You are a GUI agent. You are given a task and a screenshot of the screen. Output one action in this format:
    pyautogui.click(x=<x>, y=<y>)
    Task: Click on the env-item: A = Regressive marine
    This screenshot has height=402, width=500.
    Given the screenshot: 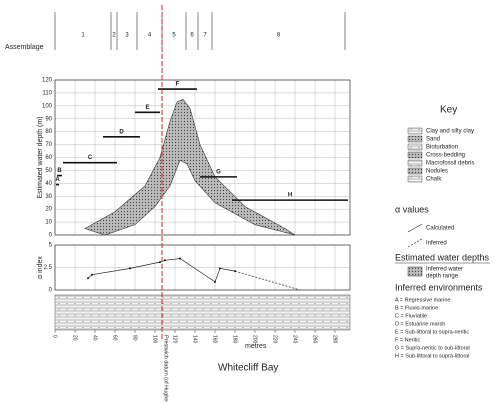 What is the action you would take?
    pyautogui.click(x=422, y=300)
    